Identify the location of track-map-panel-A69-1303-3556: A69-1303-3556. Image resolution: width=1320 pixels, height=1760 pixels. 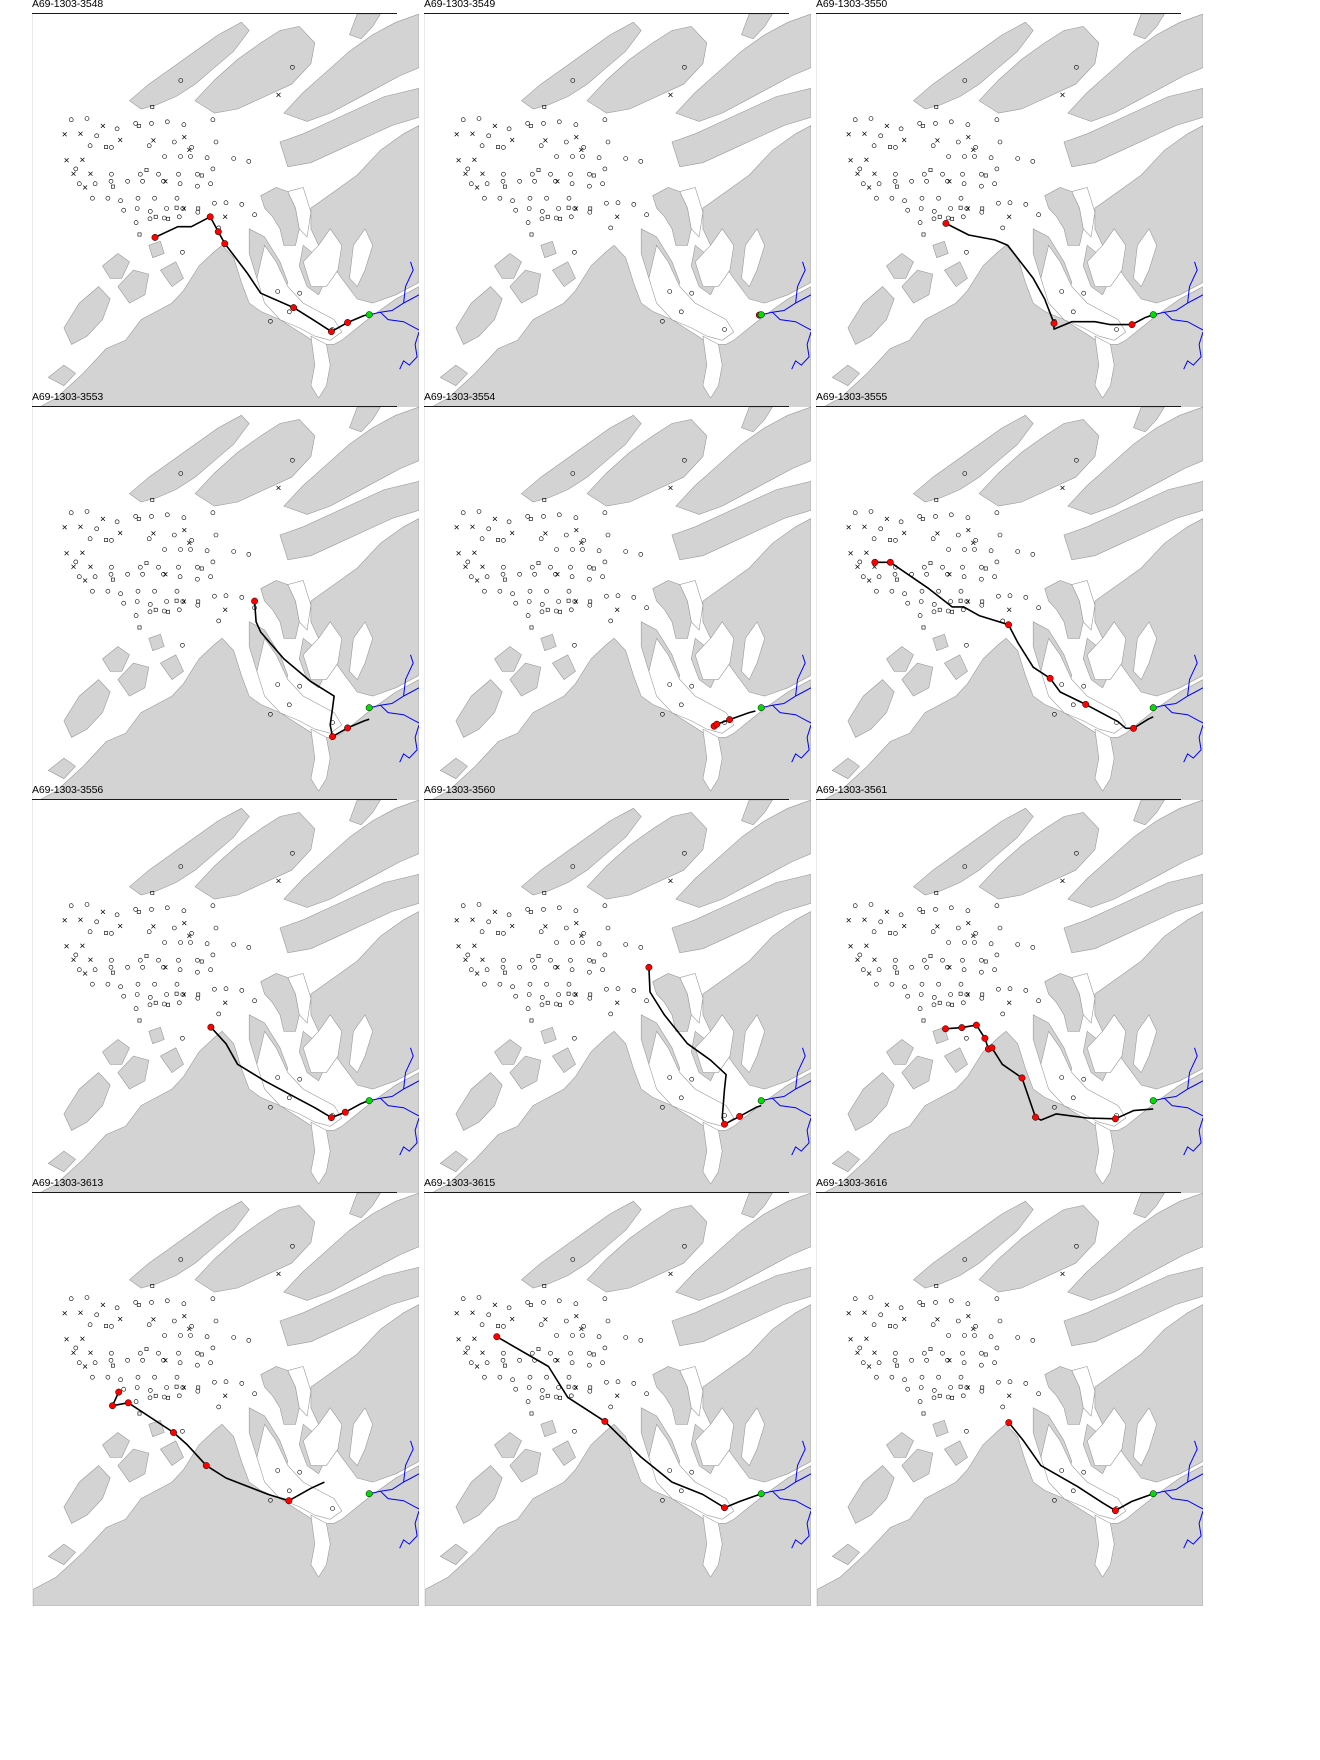
(220, 1005).